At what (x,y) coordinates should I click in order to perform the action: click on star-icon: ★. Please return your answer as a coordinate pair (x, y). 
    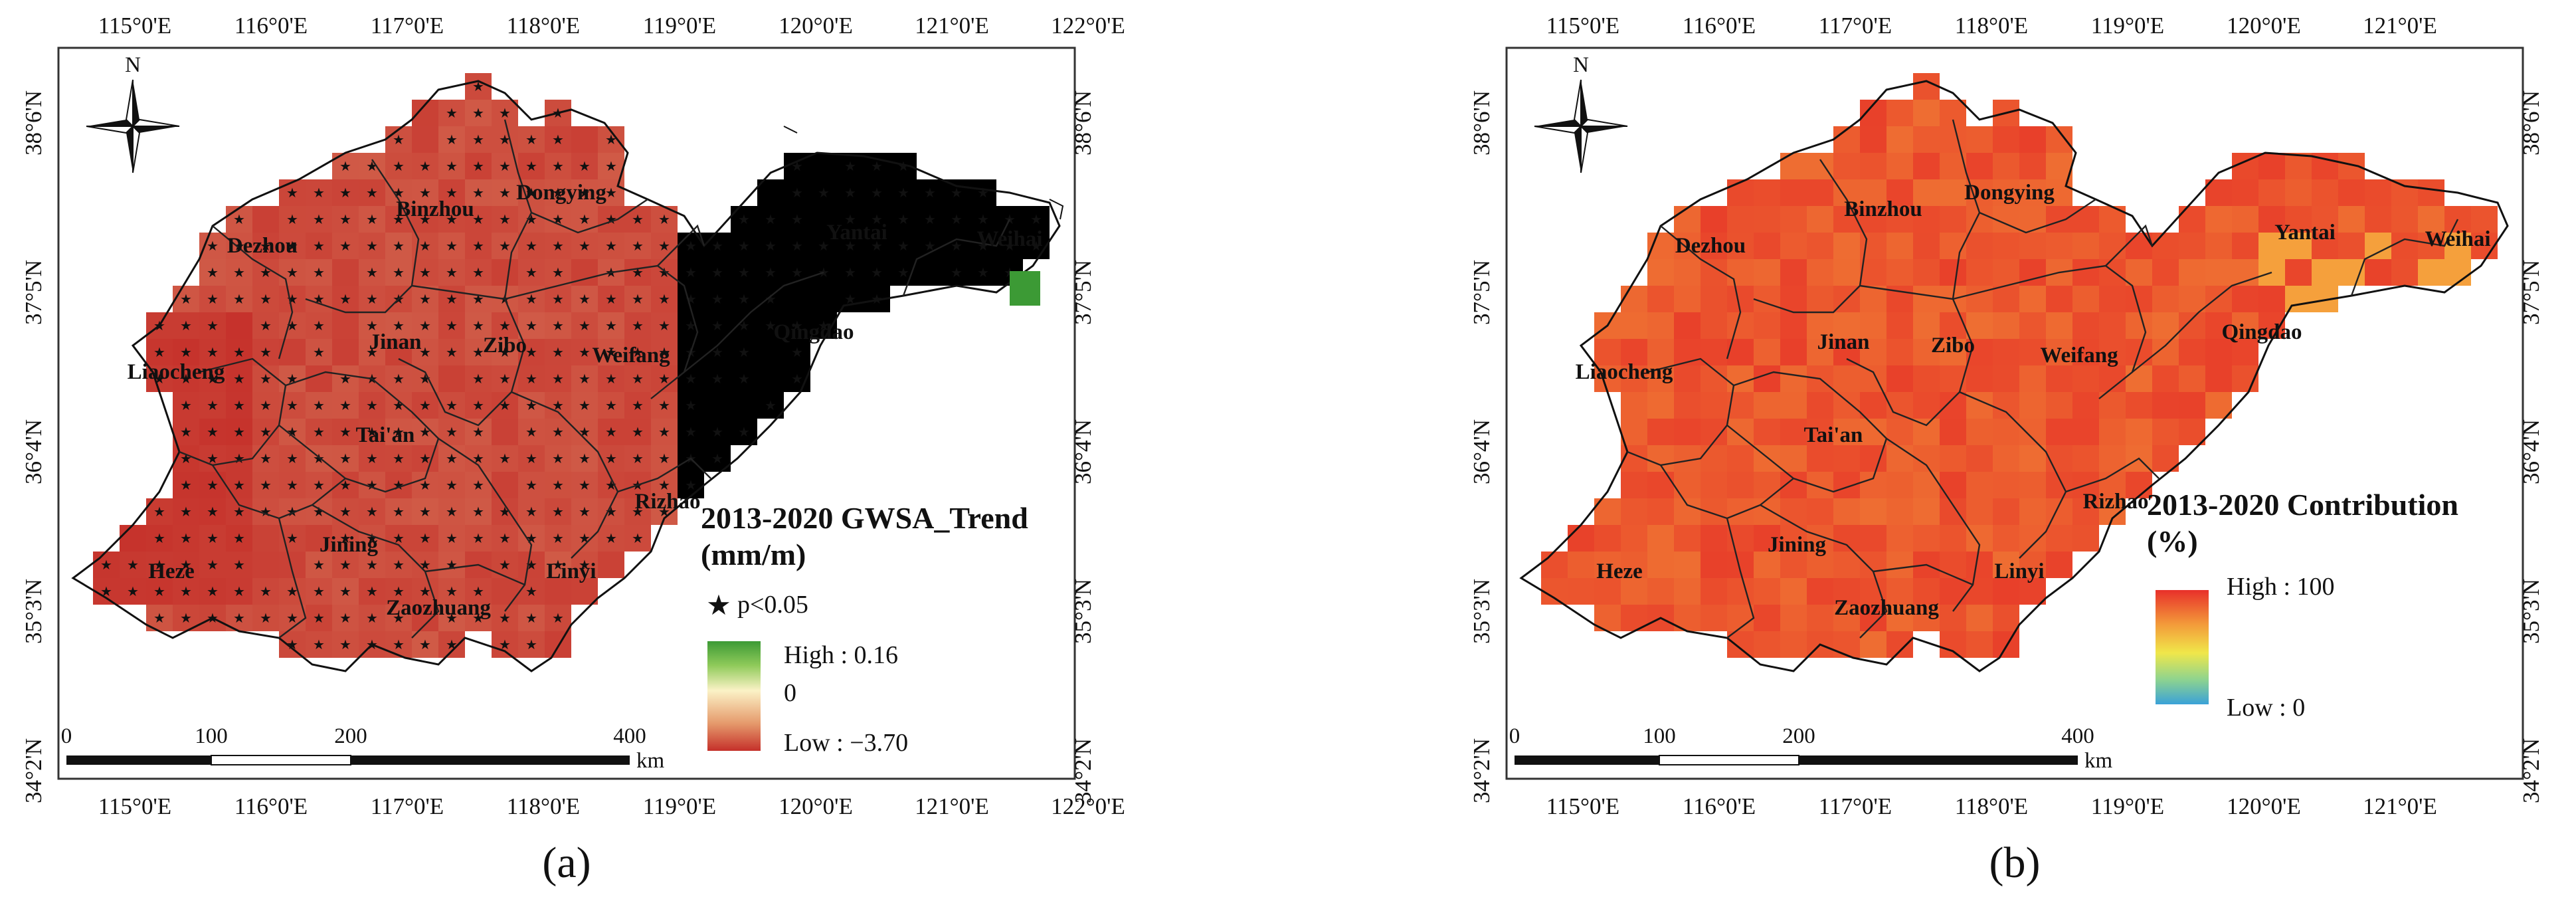
    Looking at the image, I should click on (718, 606).